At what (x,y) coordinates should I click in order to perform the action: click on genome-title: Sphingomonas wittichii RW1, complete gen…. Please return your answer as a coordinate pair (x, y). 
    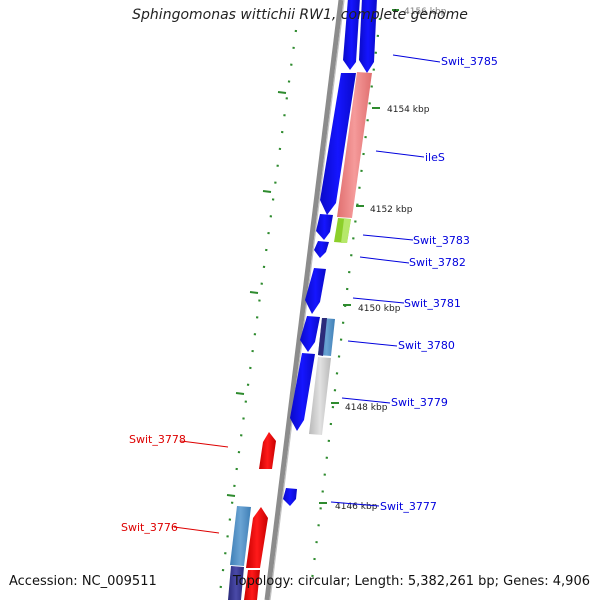
    Looking at the image, I should click on (300, 15).